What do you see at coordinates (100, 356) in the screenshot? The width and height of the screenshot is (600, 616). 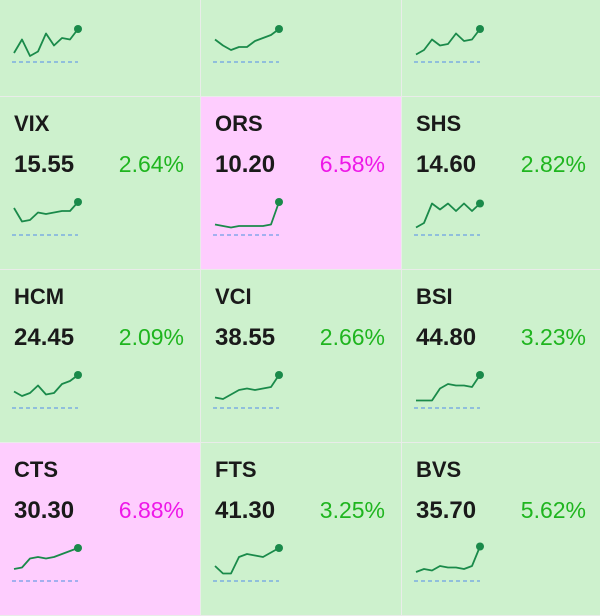 I see `stock-tile: HCM 24.45 2.09%` at bounding box center [100, 356].